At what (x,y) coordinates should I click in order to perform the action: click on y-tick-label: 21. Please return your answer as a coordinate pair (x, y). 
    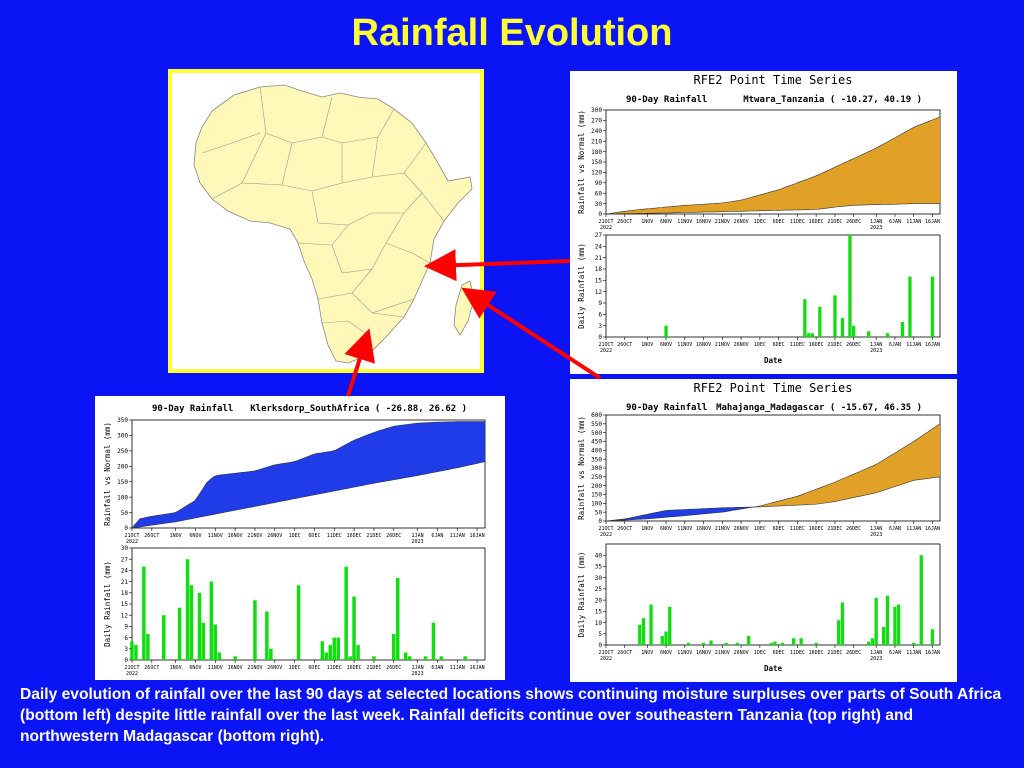
    Looking at the image, I should click on (125, 582).